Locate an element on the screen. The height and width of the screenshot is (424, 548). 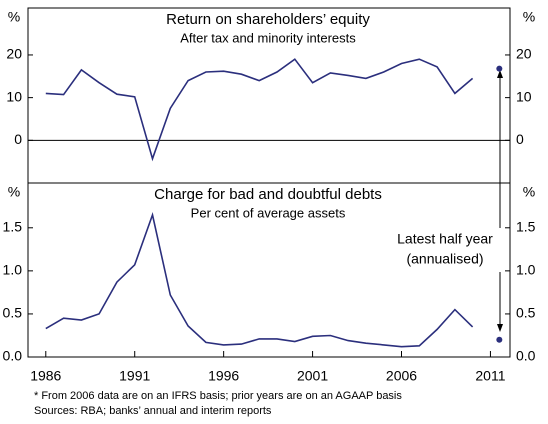
panel-subtitle: Per cent of average assets is located at coordinates (268, 212).